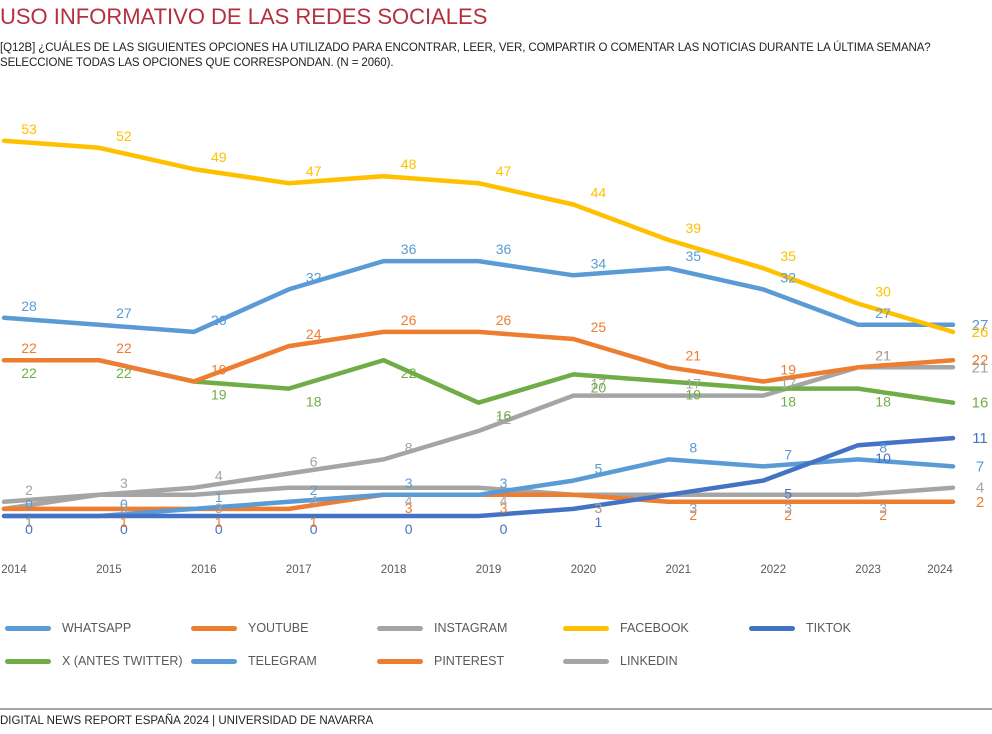 The height and width of the screenshot is (734, 992). Describe the element at coordinates (124, 483) in the screenshot. I see `data-label-instagram: 3` at that location.